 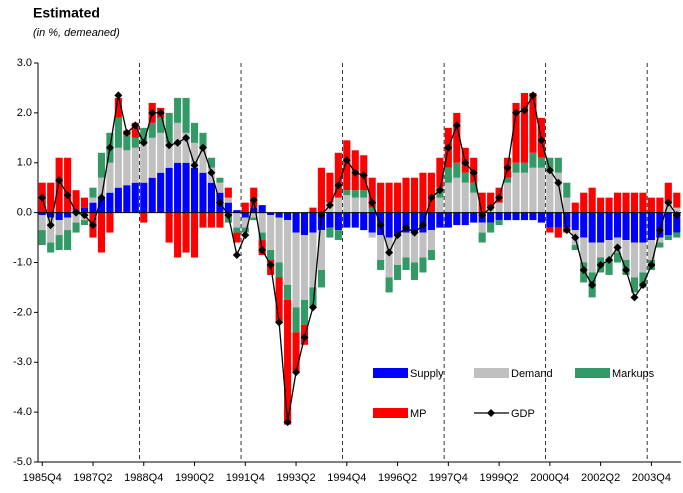 I want to click on chart-subtitle: (in %, demeaned), so click(x=76, y=33).